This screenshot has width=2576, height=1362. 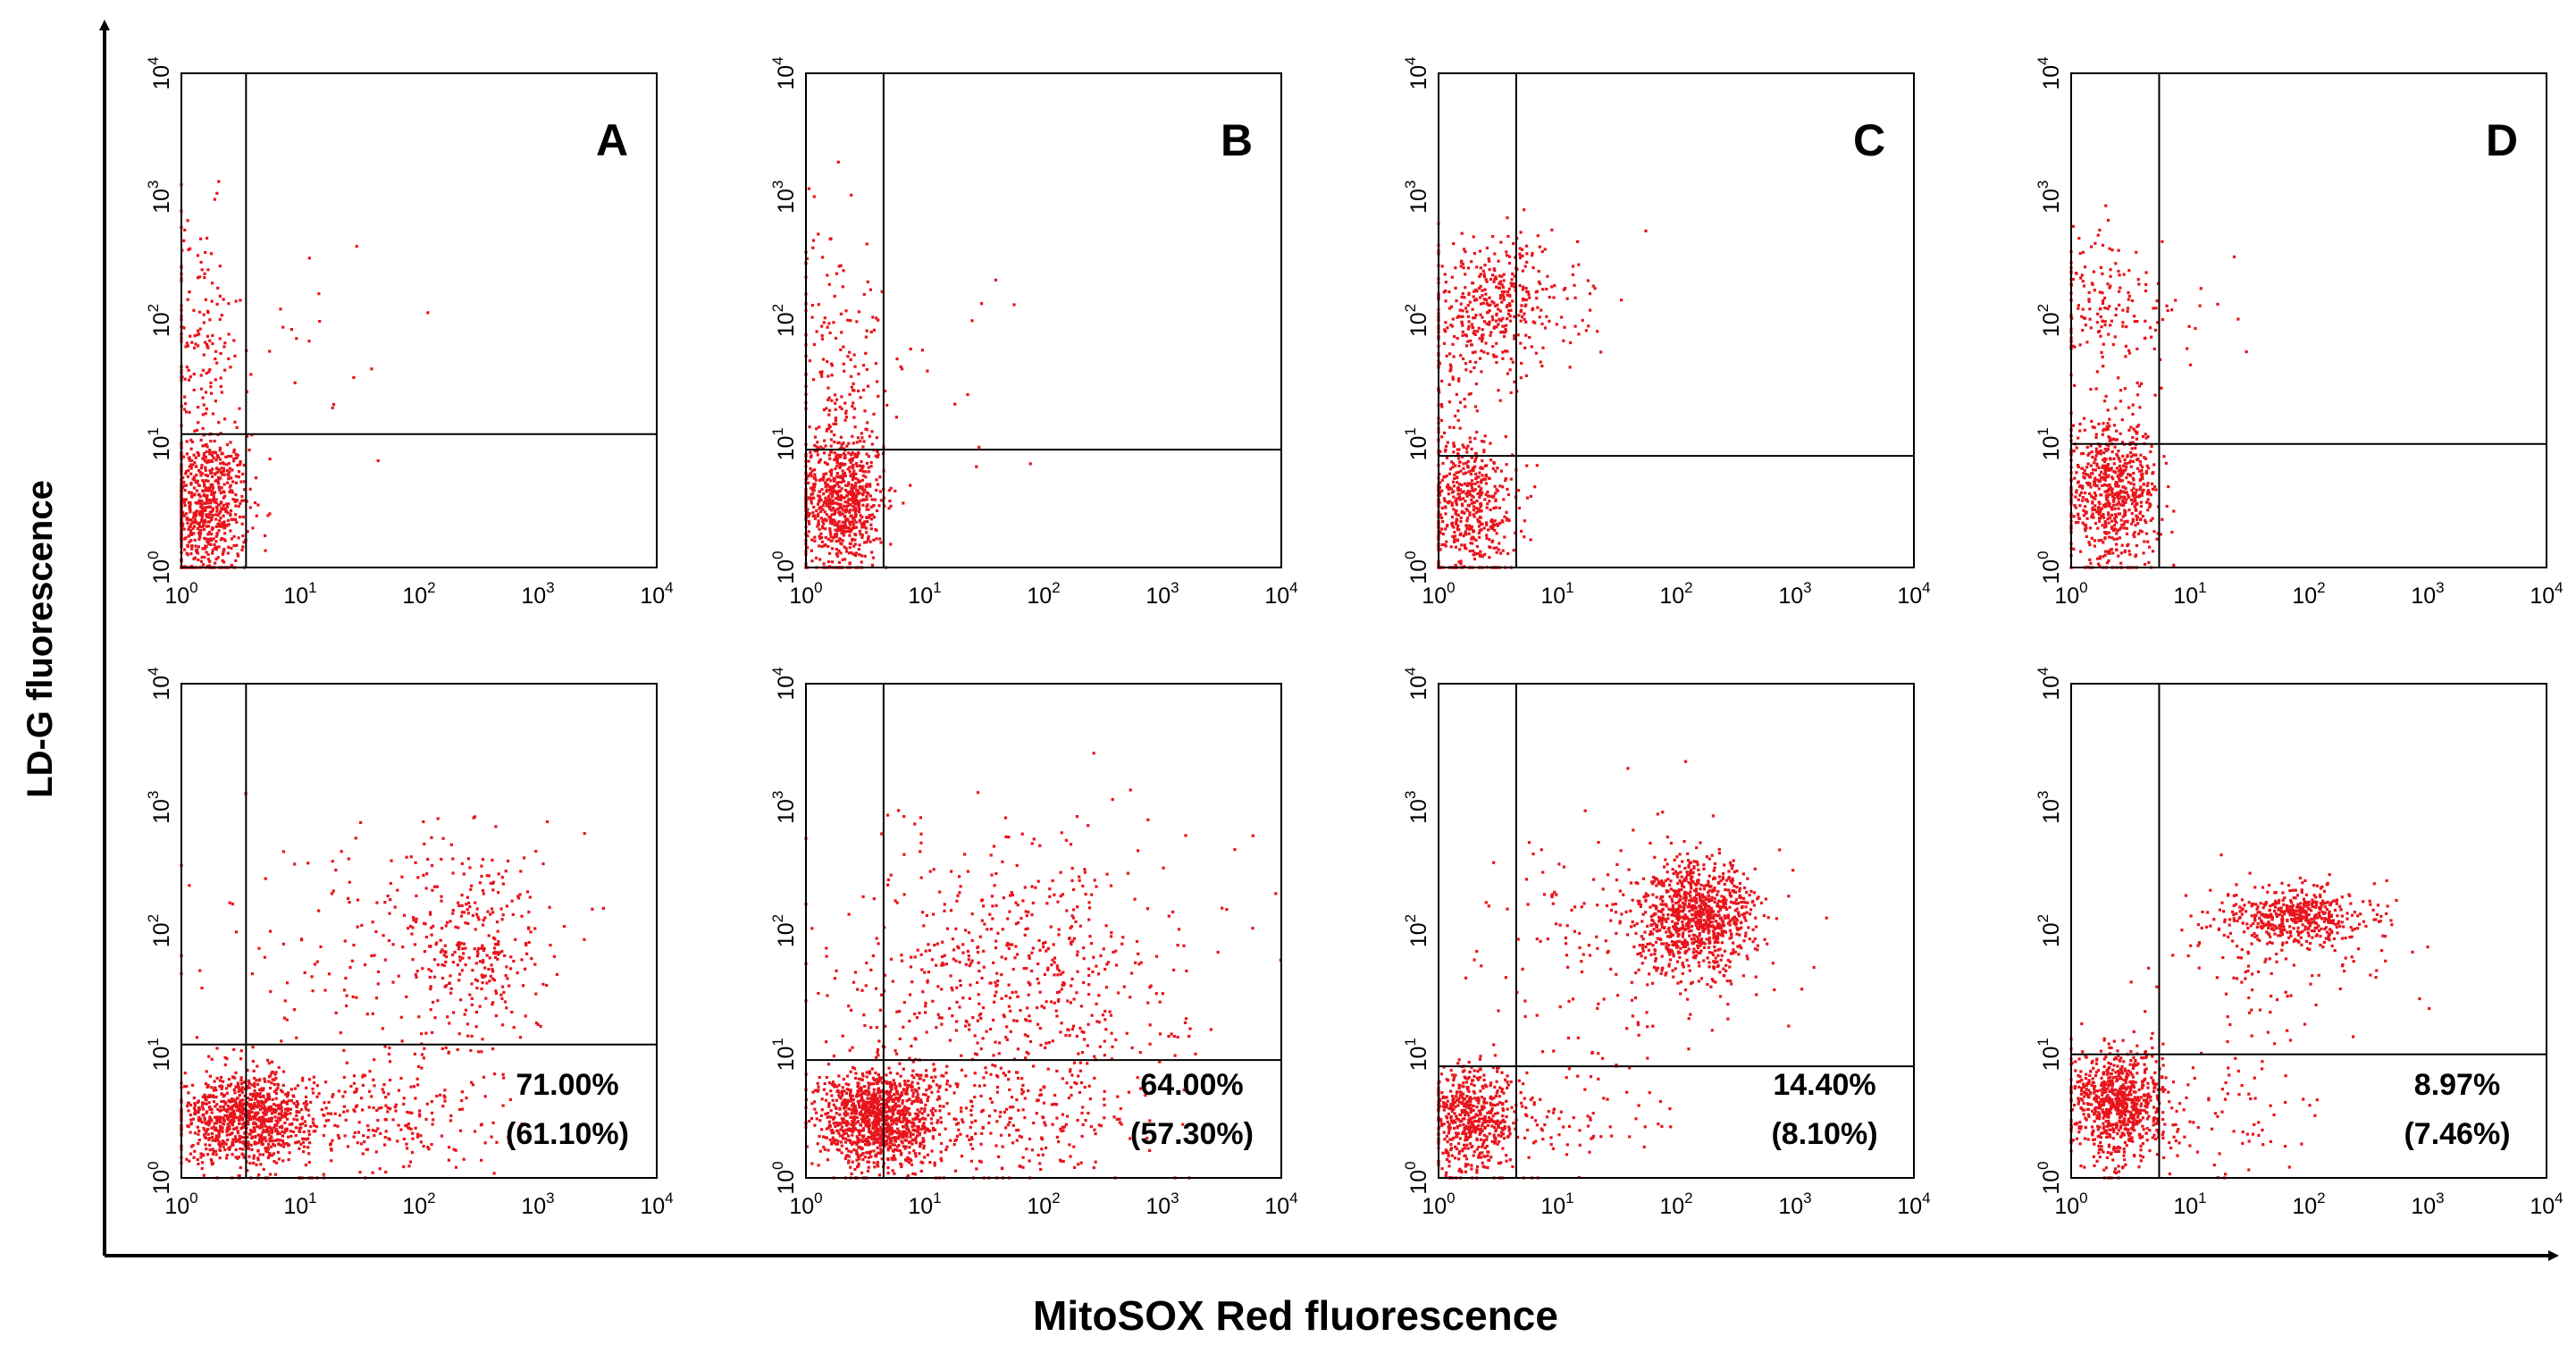 I want to click on x-tick-label: 10¹, so click(x=299, y=594).